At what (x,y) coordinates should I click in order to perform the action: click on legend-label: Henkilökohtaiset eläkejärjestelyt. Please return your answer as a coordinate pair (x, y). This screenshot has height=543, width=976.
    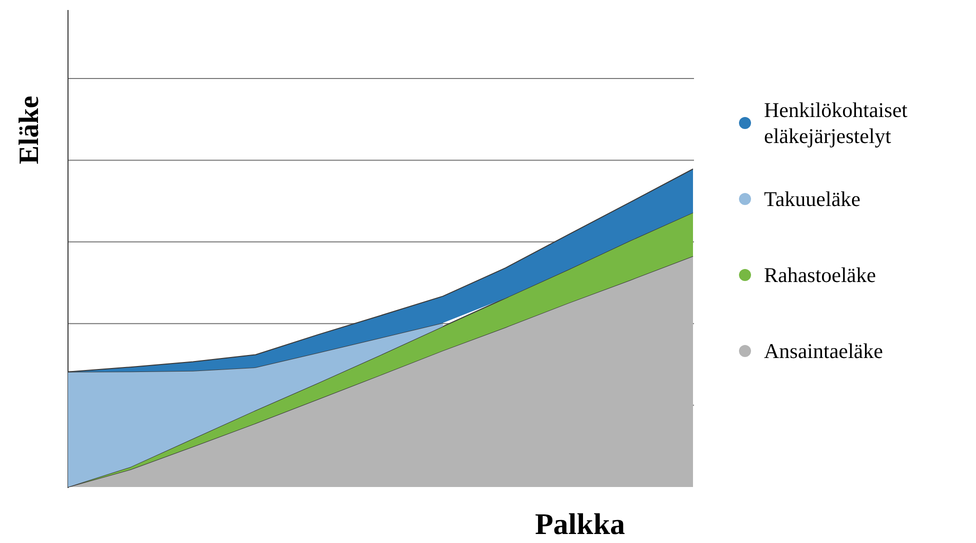
    Looking at the image, I should click on (836, 123).